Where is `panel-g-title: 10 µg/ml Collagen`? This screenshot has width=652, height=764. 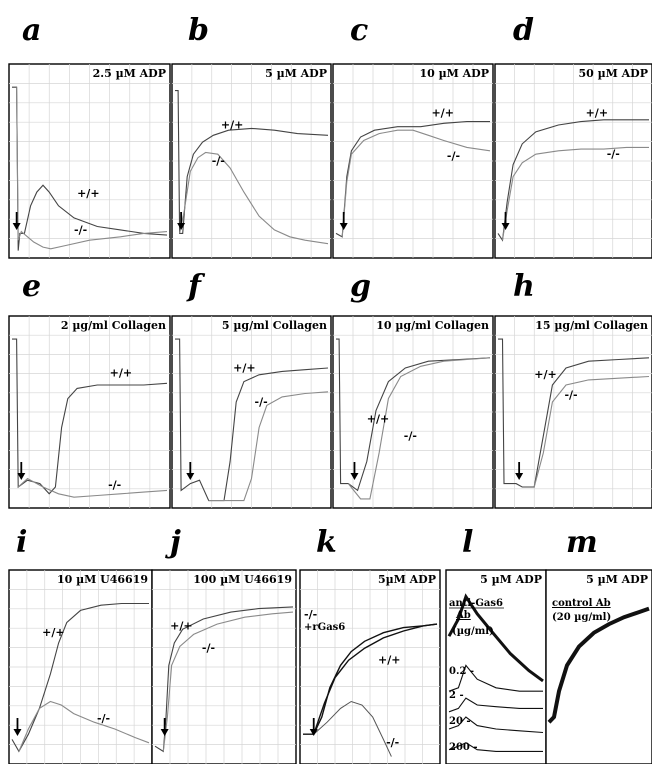
panel-g-title: 10 µg/ml Collagen is located at coordinates (432, 325).